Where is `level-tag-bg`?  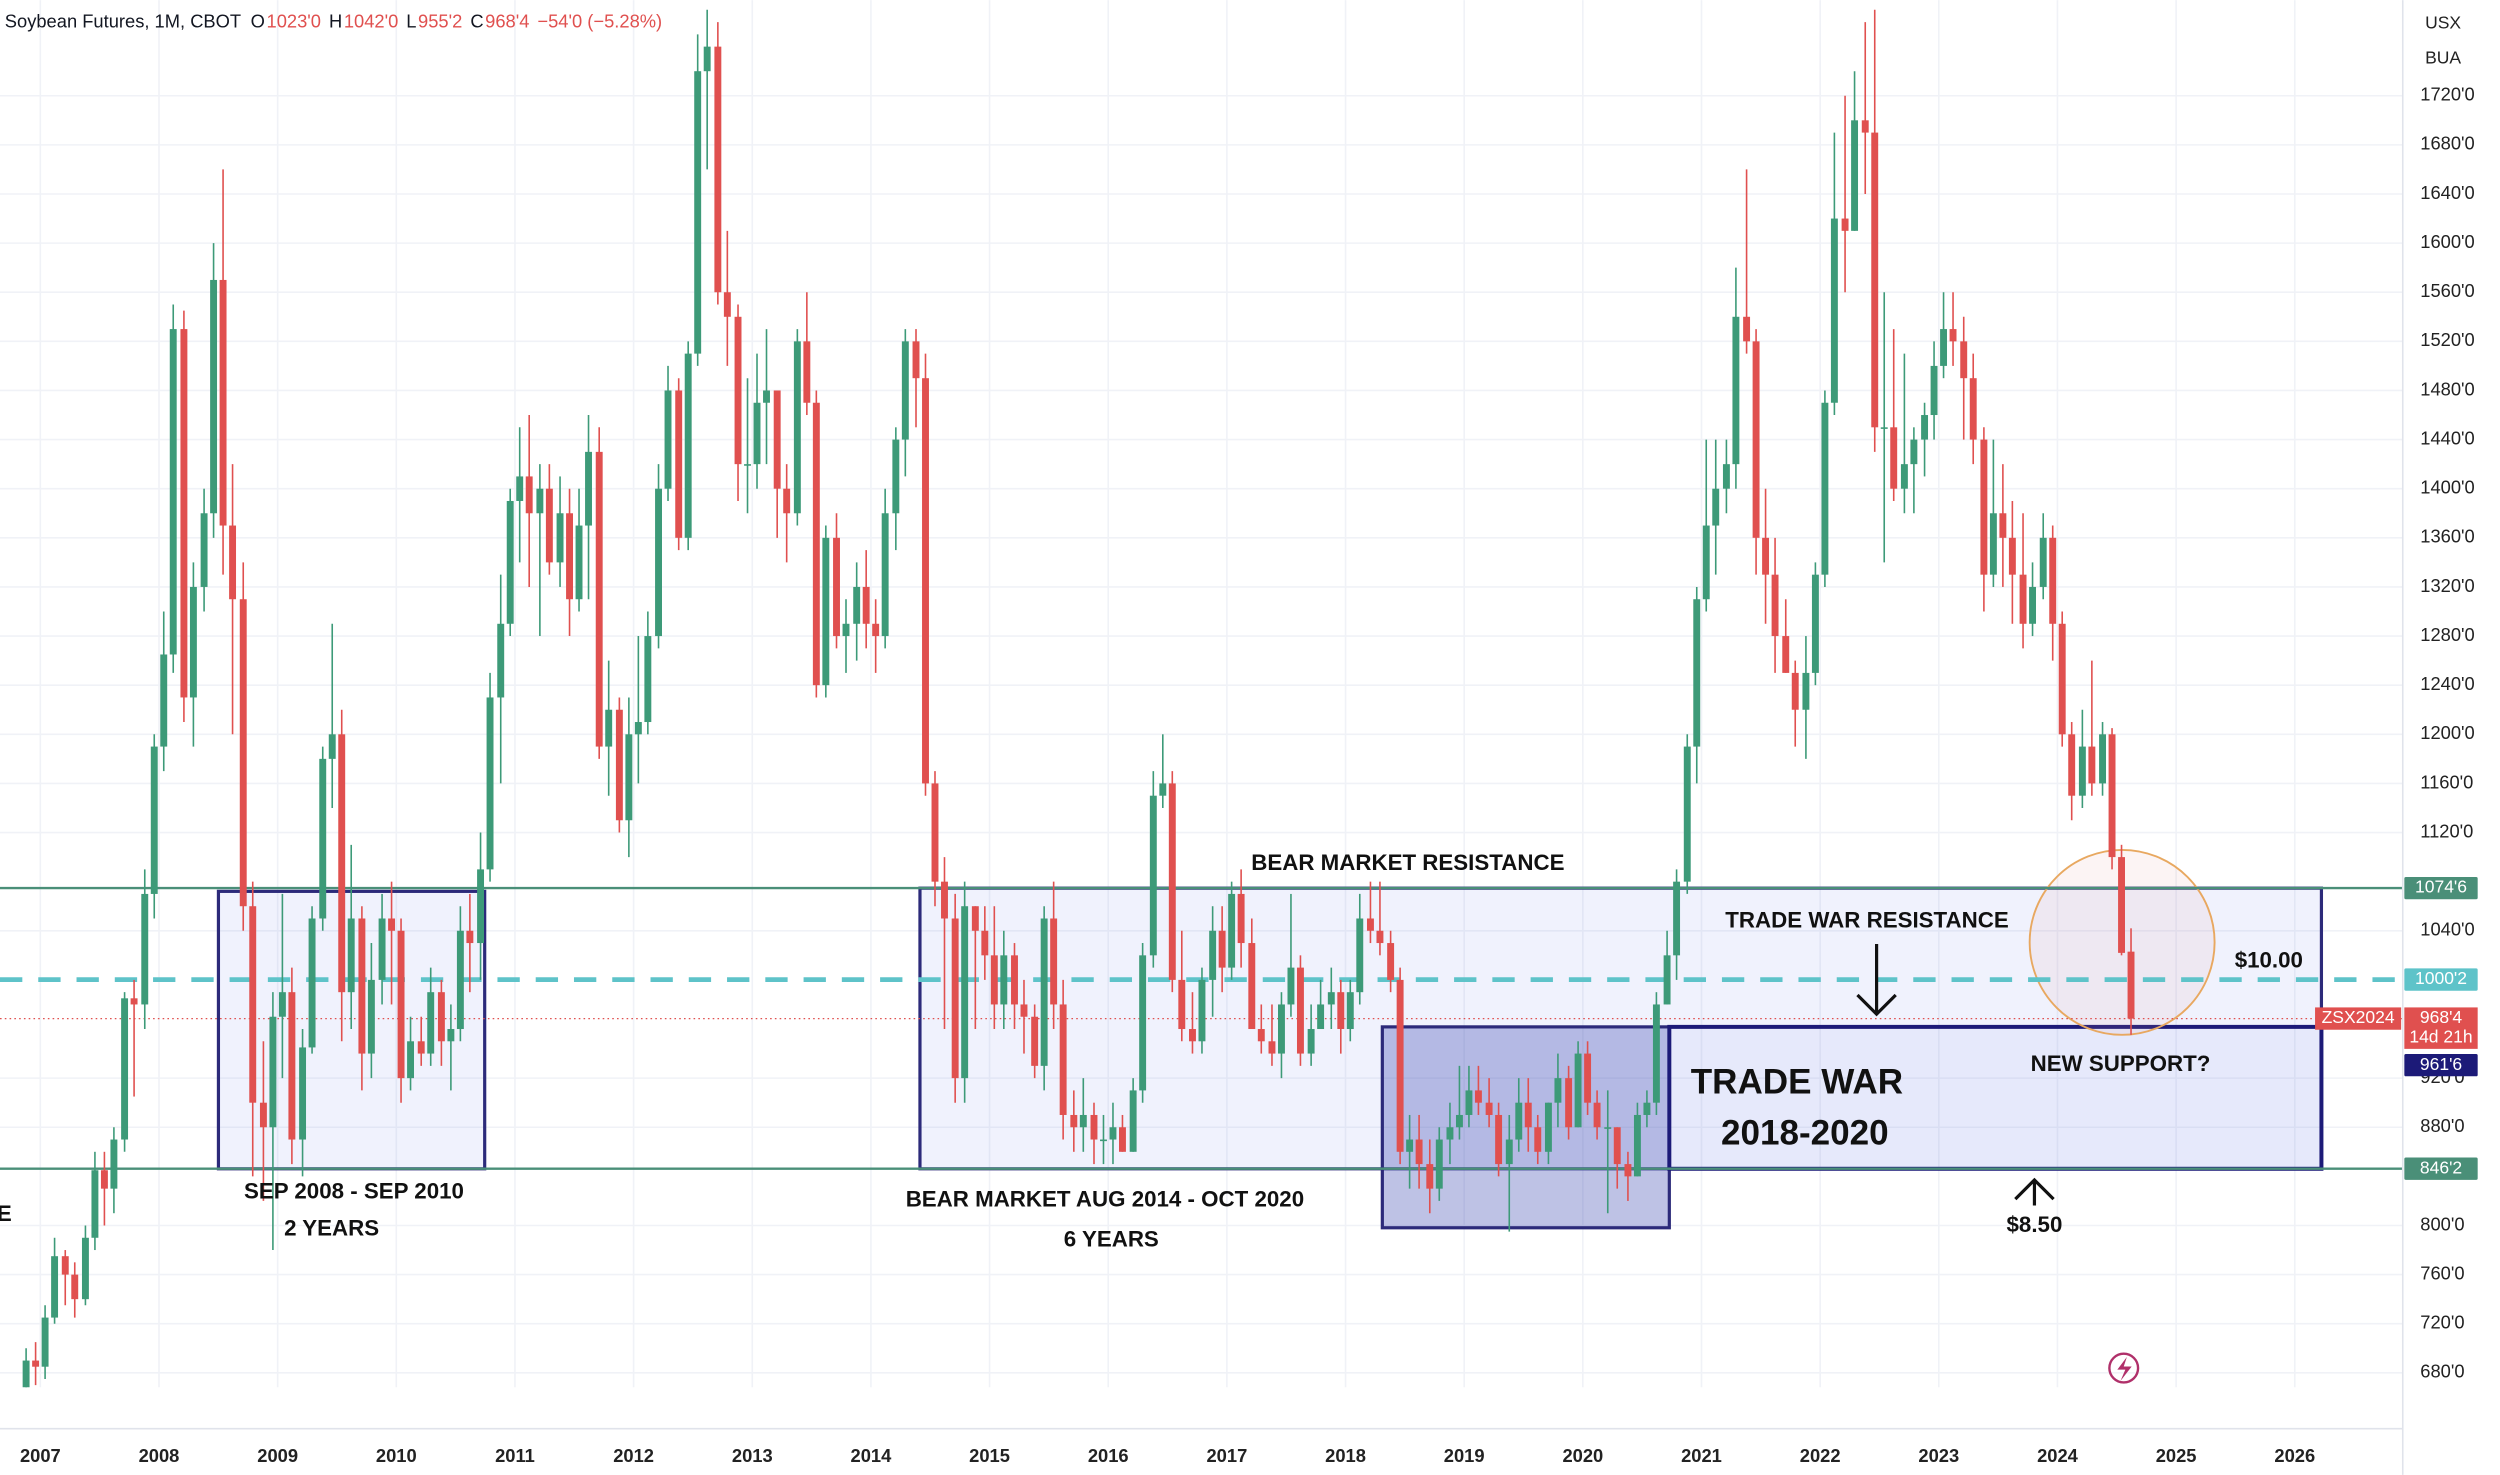 level-tag-bg is located at coordinates (2441, 1168).